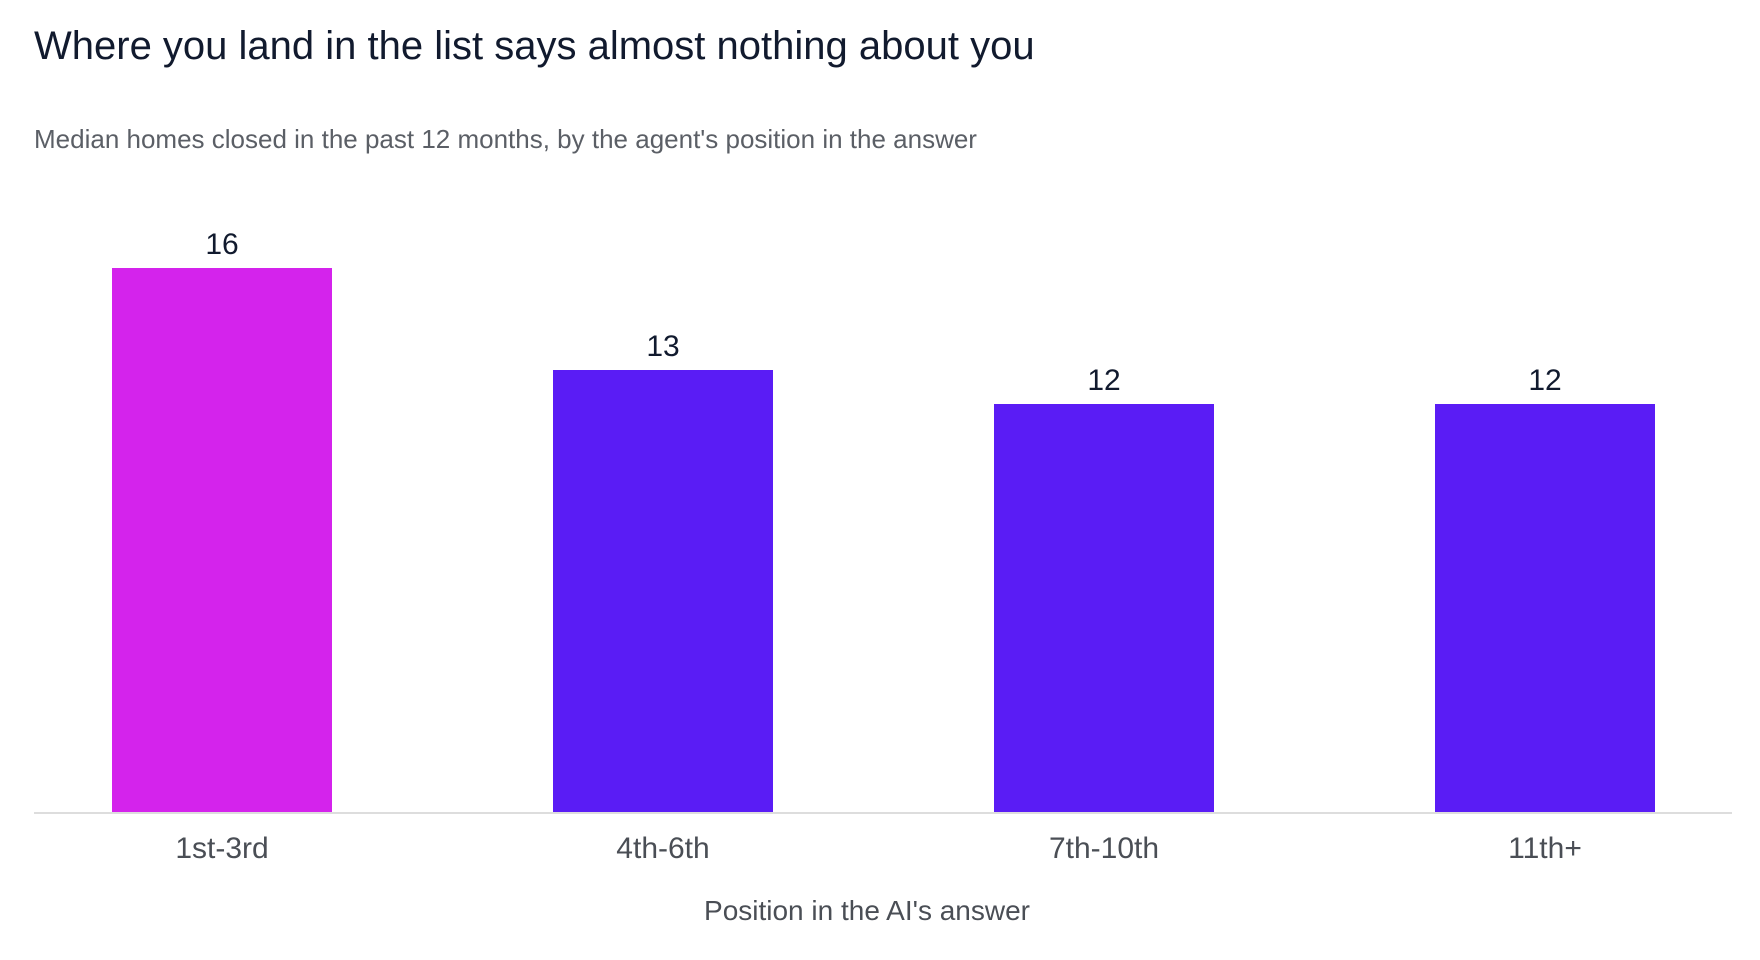  Describe the element at coordinates (1544, 380) in the screenshot. I see `data-label-4: 12` at that location.